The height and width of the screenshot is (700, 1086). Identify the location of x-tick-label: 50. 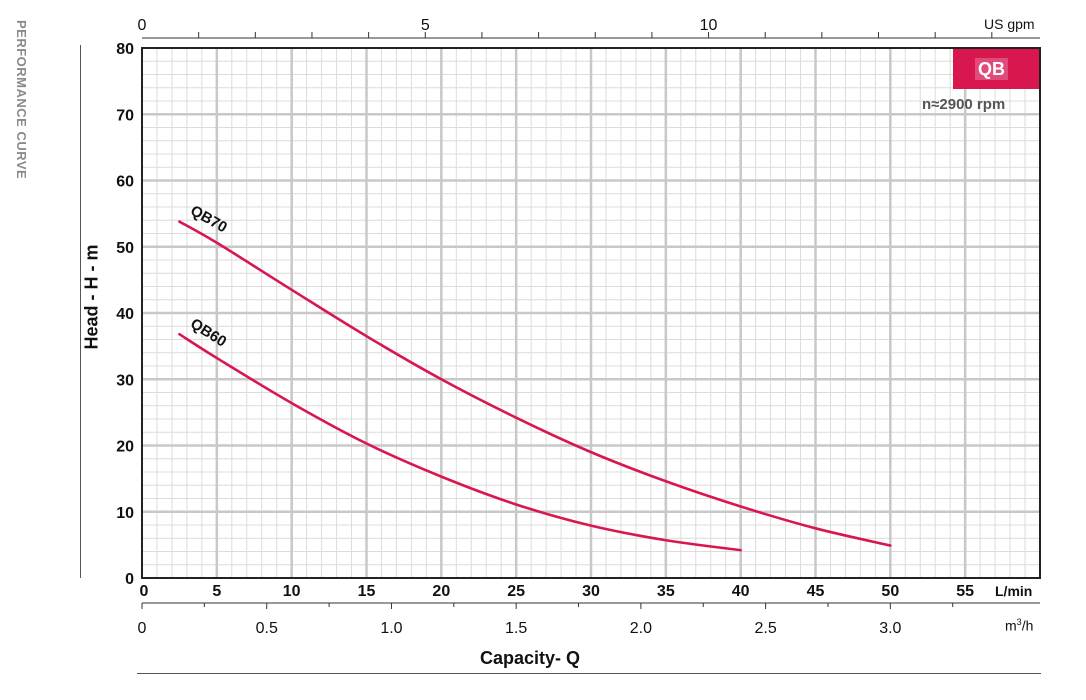
(890, 591).